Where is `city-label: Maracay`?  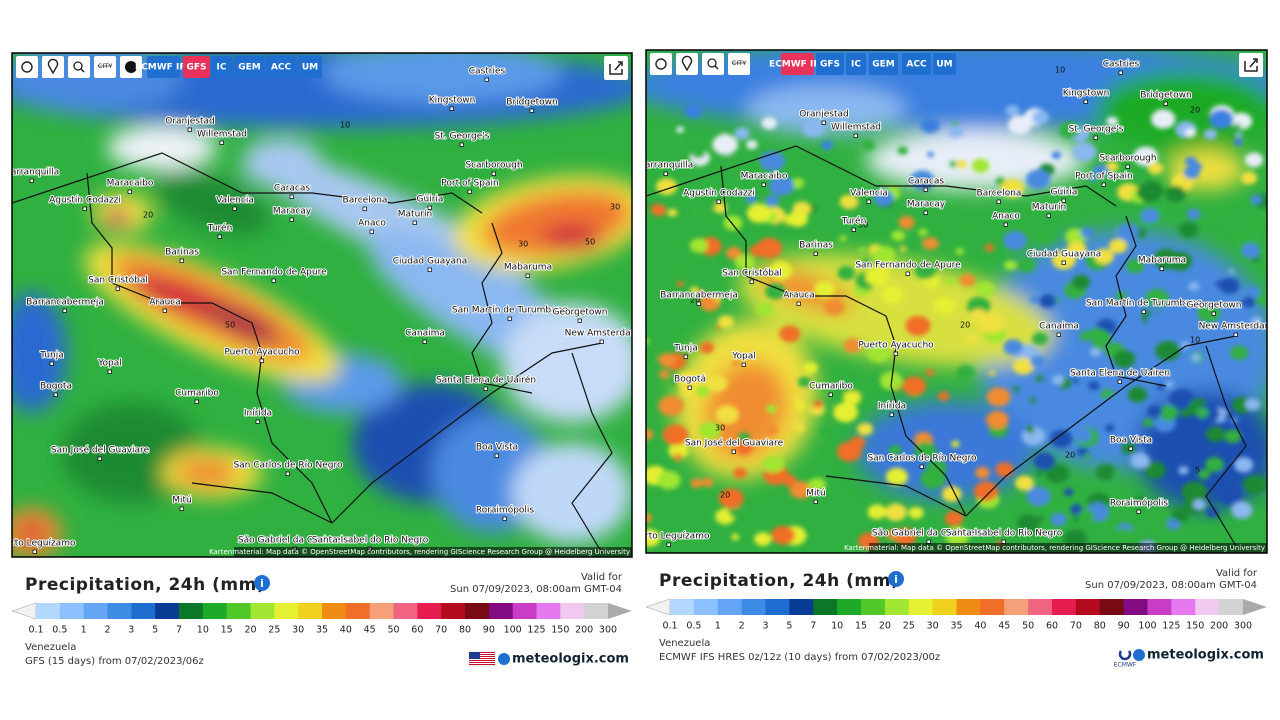
city-label: Maracay is located at coordinates (926, 205).